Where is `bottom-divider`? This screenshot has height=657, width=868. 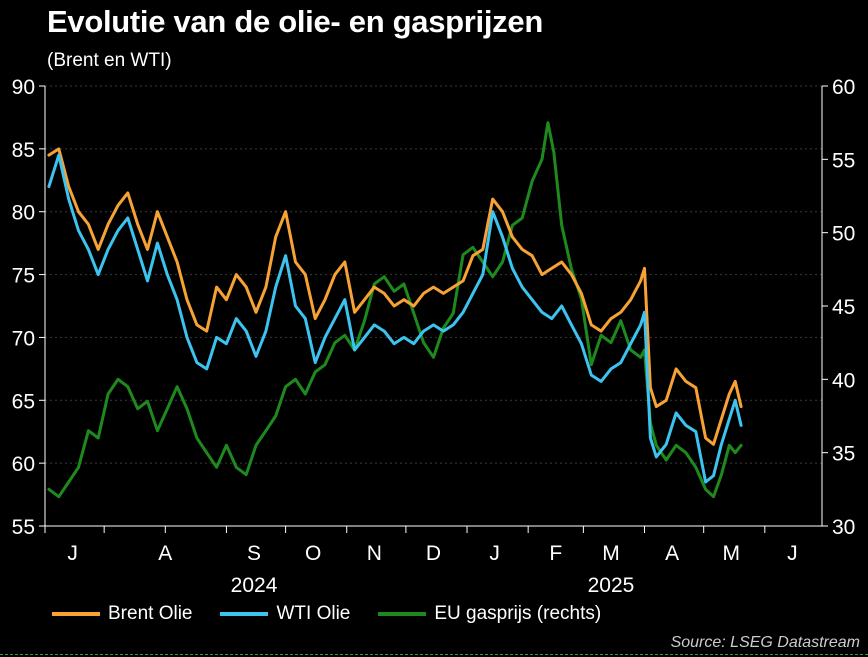 bottom-divider is located at coordinates (434, 654).